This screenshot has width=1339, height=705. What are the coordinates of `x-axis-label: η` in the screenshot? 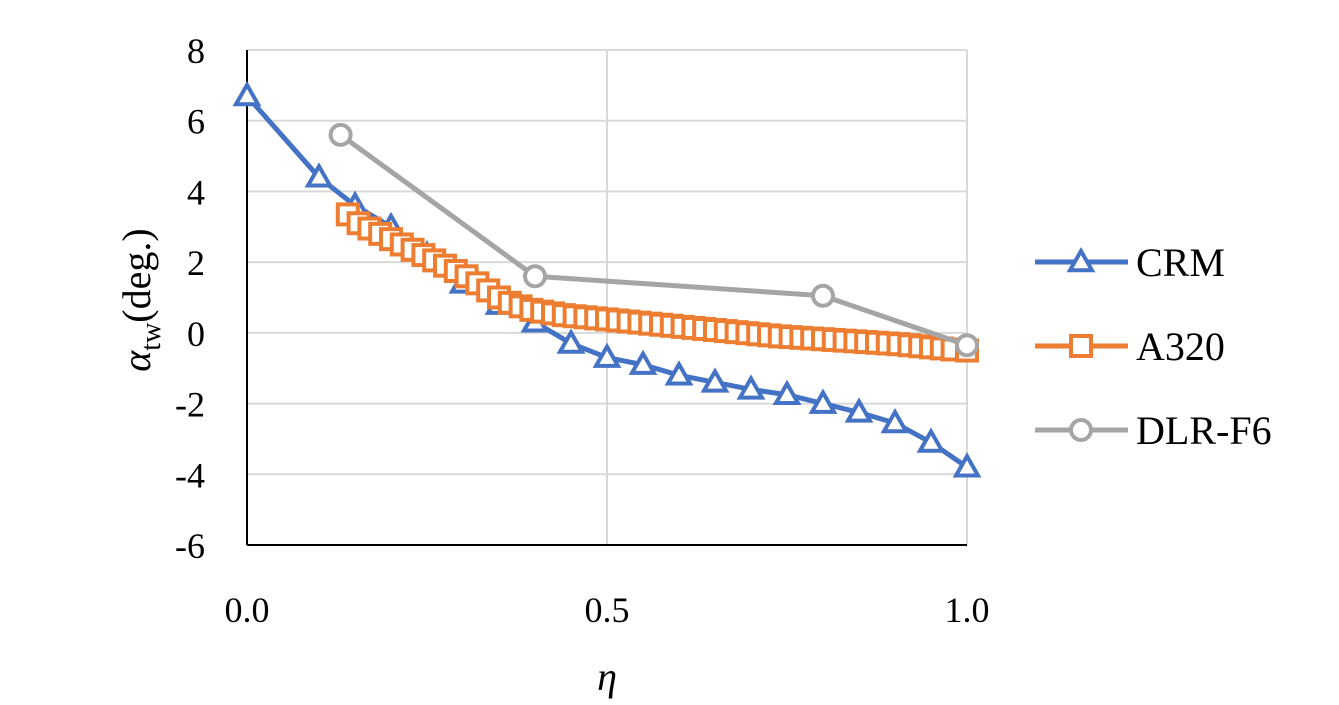 It's located at (607, 676).